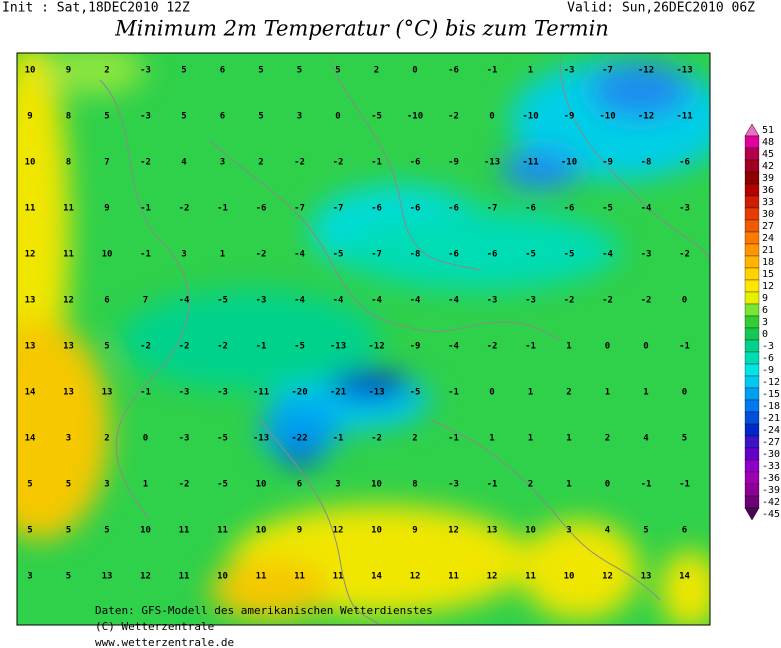 The width and height of the screenshot is (781, 648). What do you see at coordinates (453, 163) in the screenshot?
I see `temperature-value: -9` at bounding box center [453, 163].